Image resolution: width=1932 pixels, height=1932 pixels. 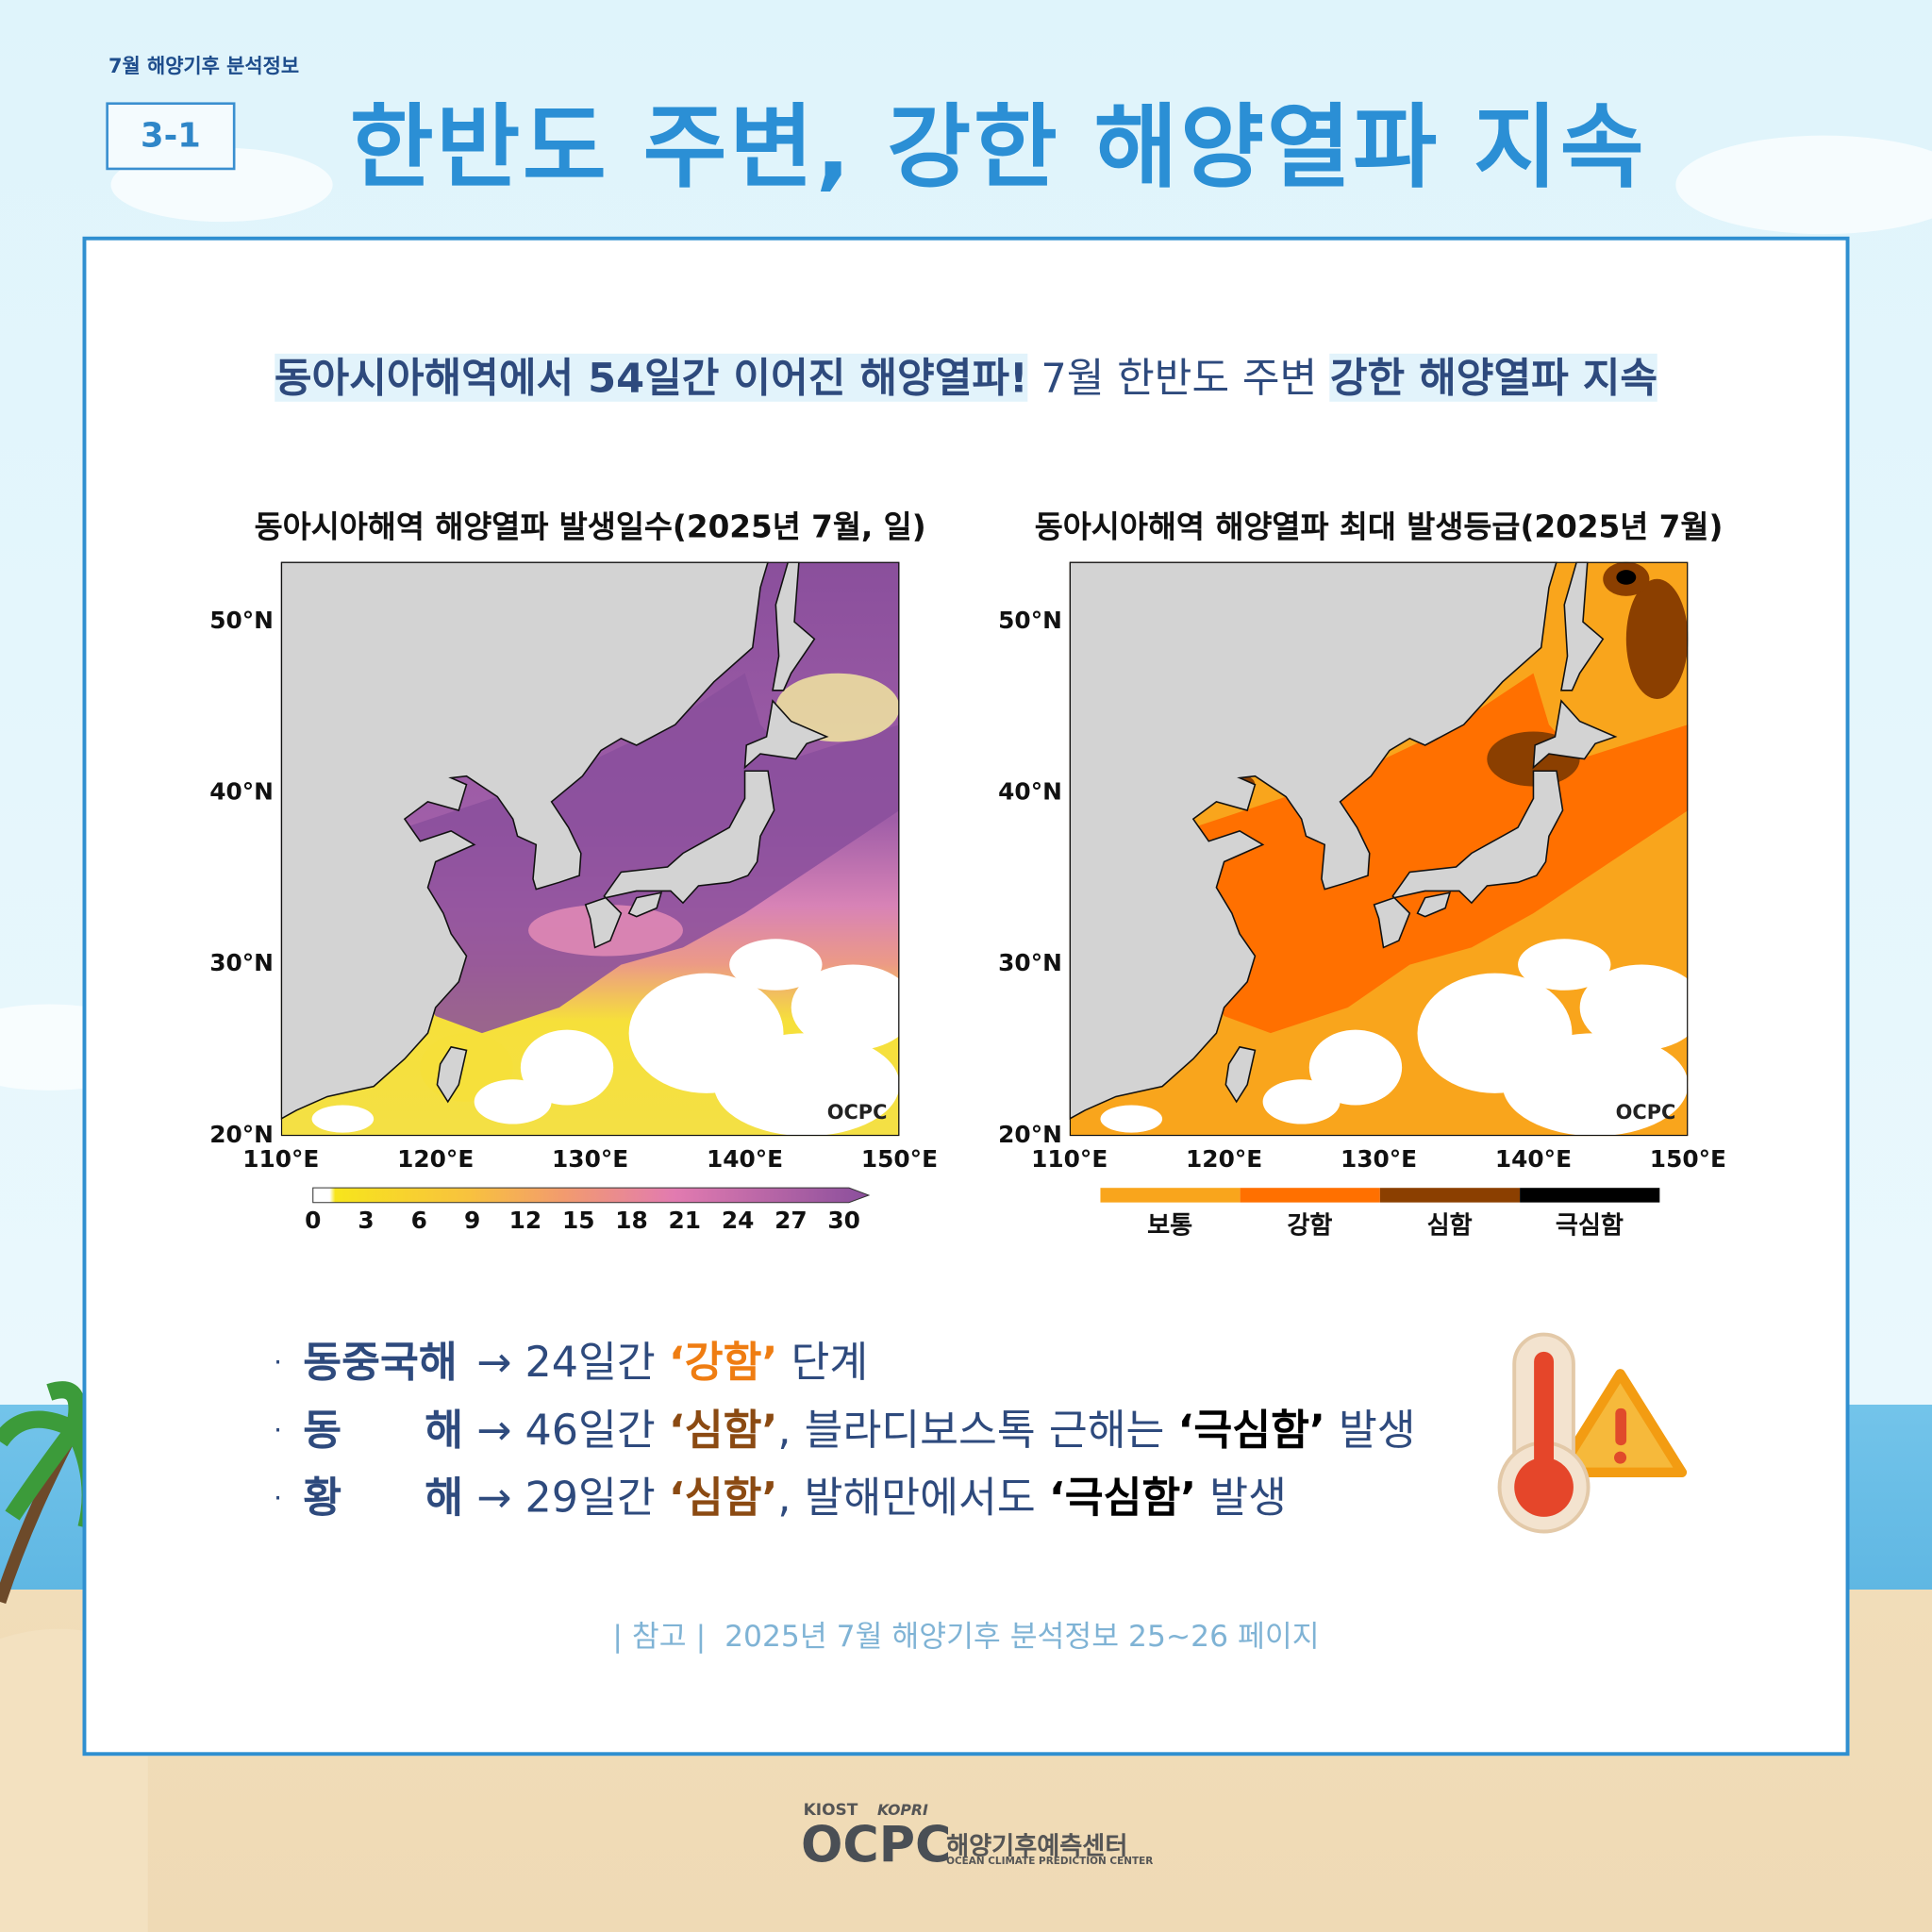 What do you see at coordinates (241, 963) in the screenshot?
I see `lat-label: 30°N` at bounding box center [241, 963].